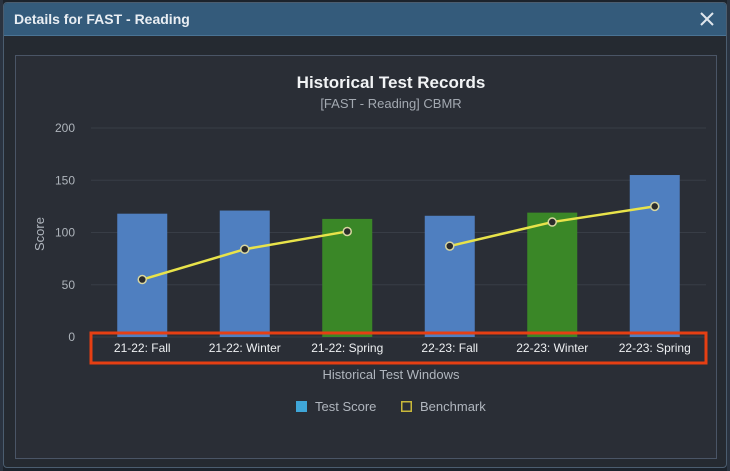 This screenshot has width=730, height=471. I want to click on x-axis-highlight-box, so click(398, 348).